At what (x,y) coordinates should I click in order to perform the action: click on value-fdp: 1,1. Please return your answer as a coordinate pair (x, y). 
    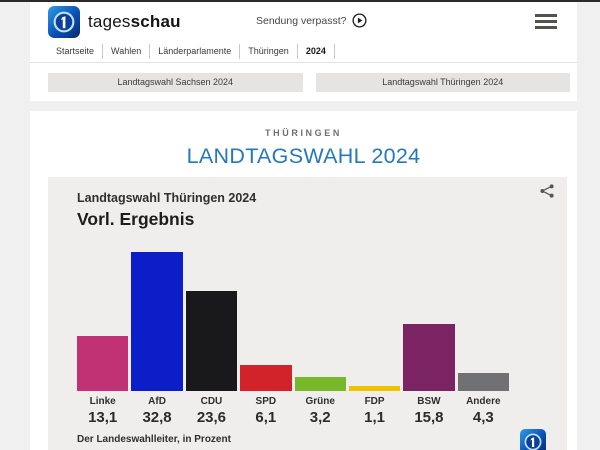
    Looking at the image, I should click on (374, 417).